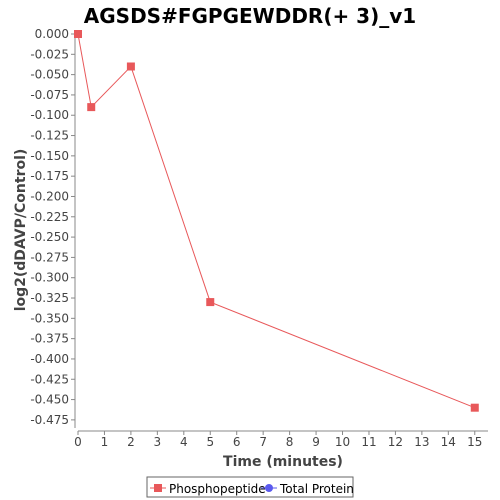 This screenshot has height=500, width=500. Describe the element at coordinates (290, 442) in the screenshot. I see `x-tick-label: 8` at that location.